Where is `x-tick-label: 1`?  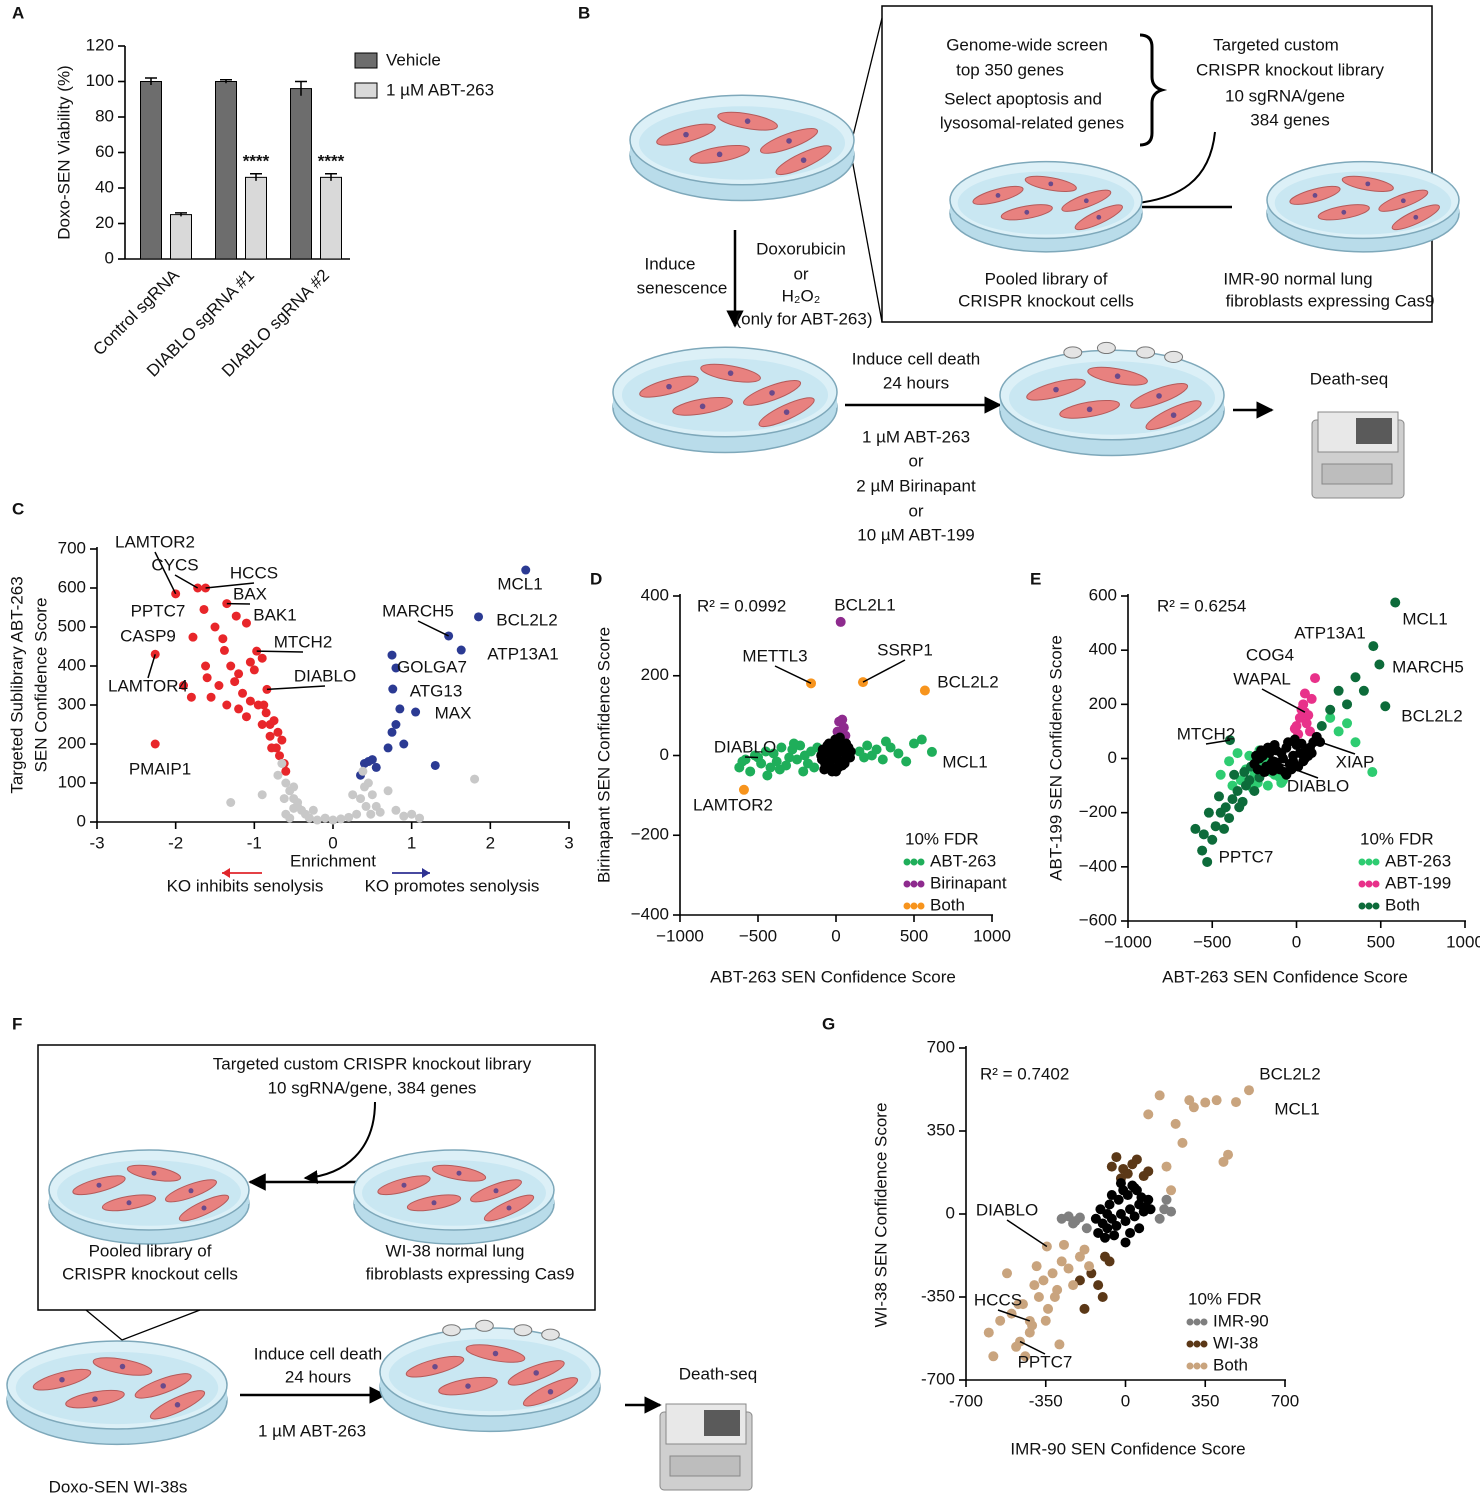
x-tick-label: 1 is located at coordinates (411, 842).